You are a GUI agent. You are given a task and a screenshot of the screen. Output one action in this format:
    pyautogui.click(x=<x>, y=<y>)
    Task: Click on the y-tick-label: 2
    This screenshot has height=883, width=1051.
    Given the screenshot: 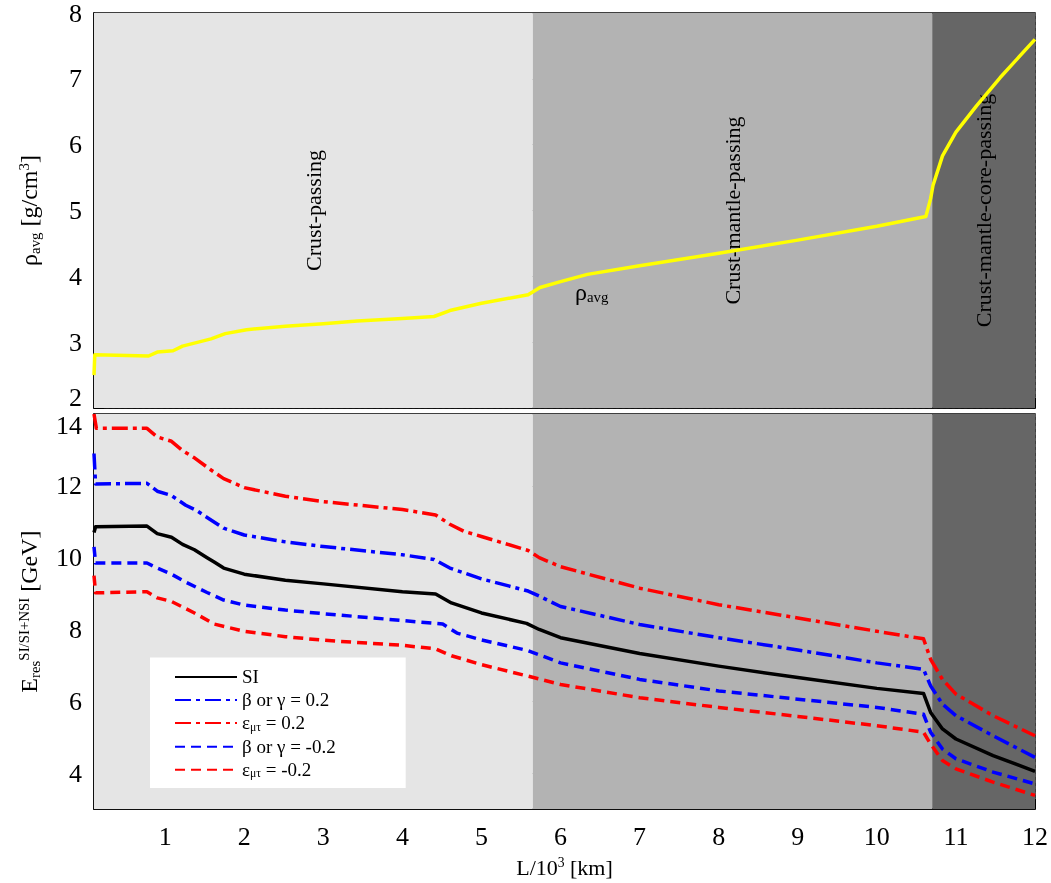 What is the action you would take?
    pyautogui.click(x=75, y=398)
    